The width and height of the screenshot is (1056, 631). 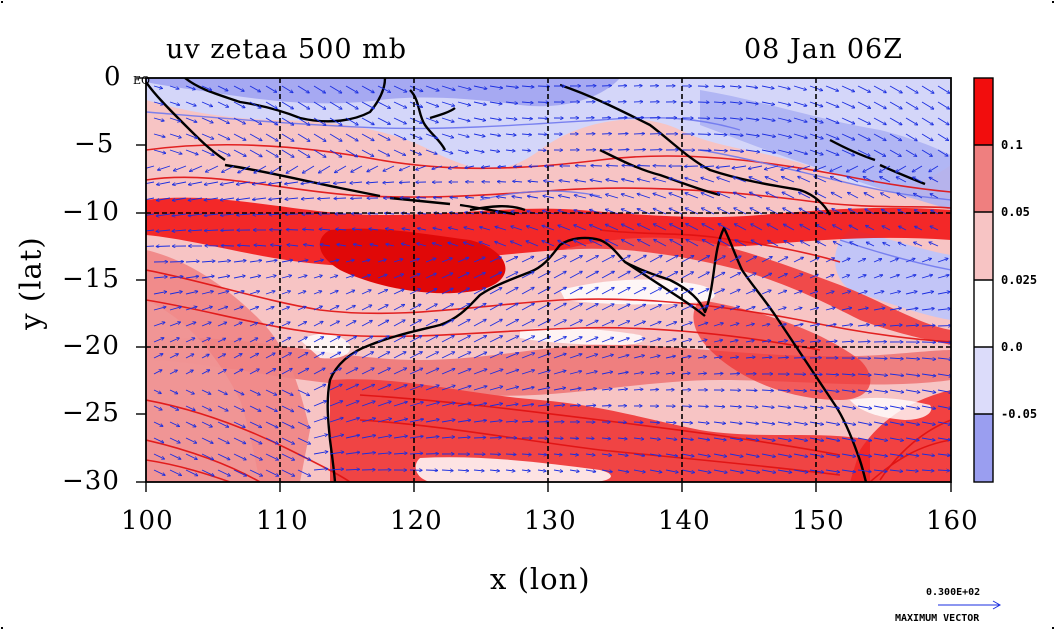 I want to click on x-tick-label: 150, so click(x=818, y=521).